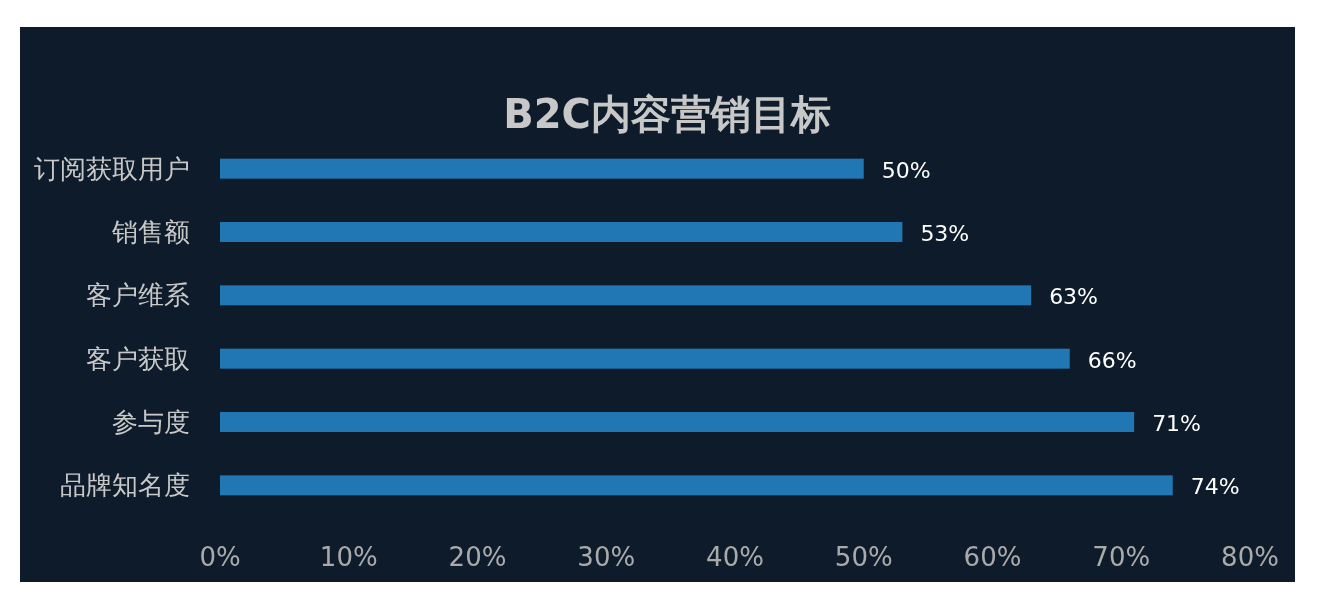  What do you see at coordinates (138, 358) in the screenshot?
I see `y-tick-label: 客户获取` at bounding box center [138, 358].